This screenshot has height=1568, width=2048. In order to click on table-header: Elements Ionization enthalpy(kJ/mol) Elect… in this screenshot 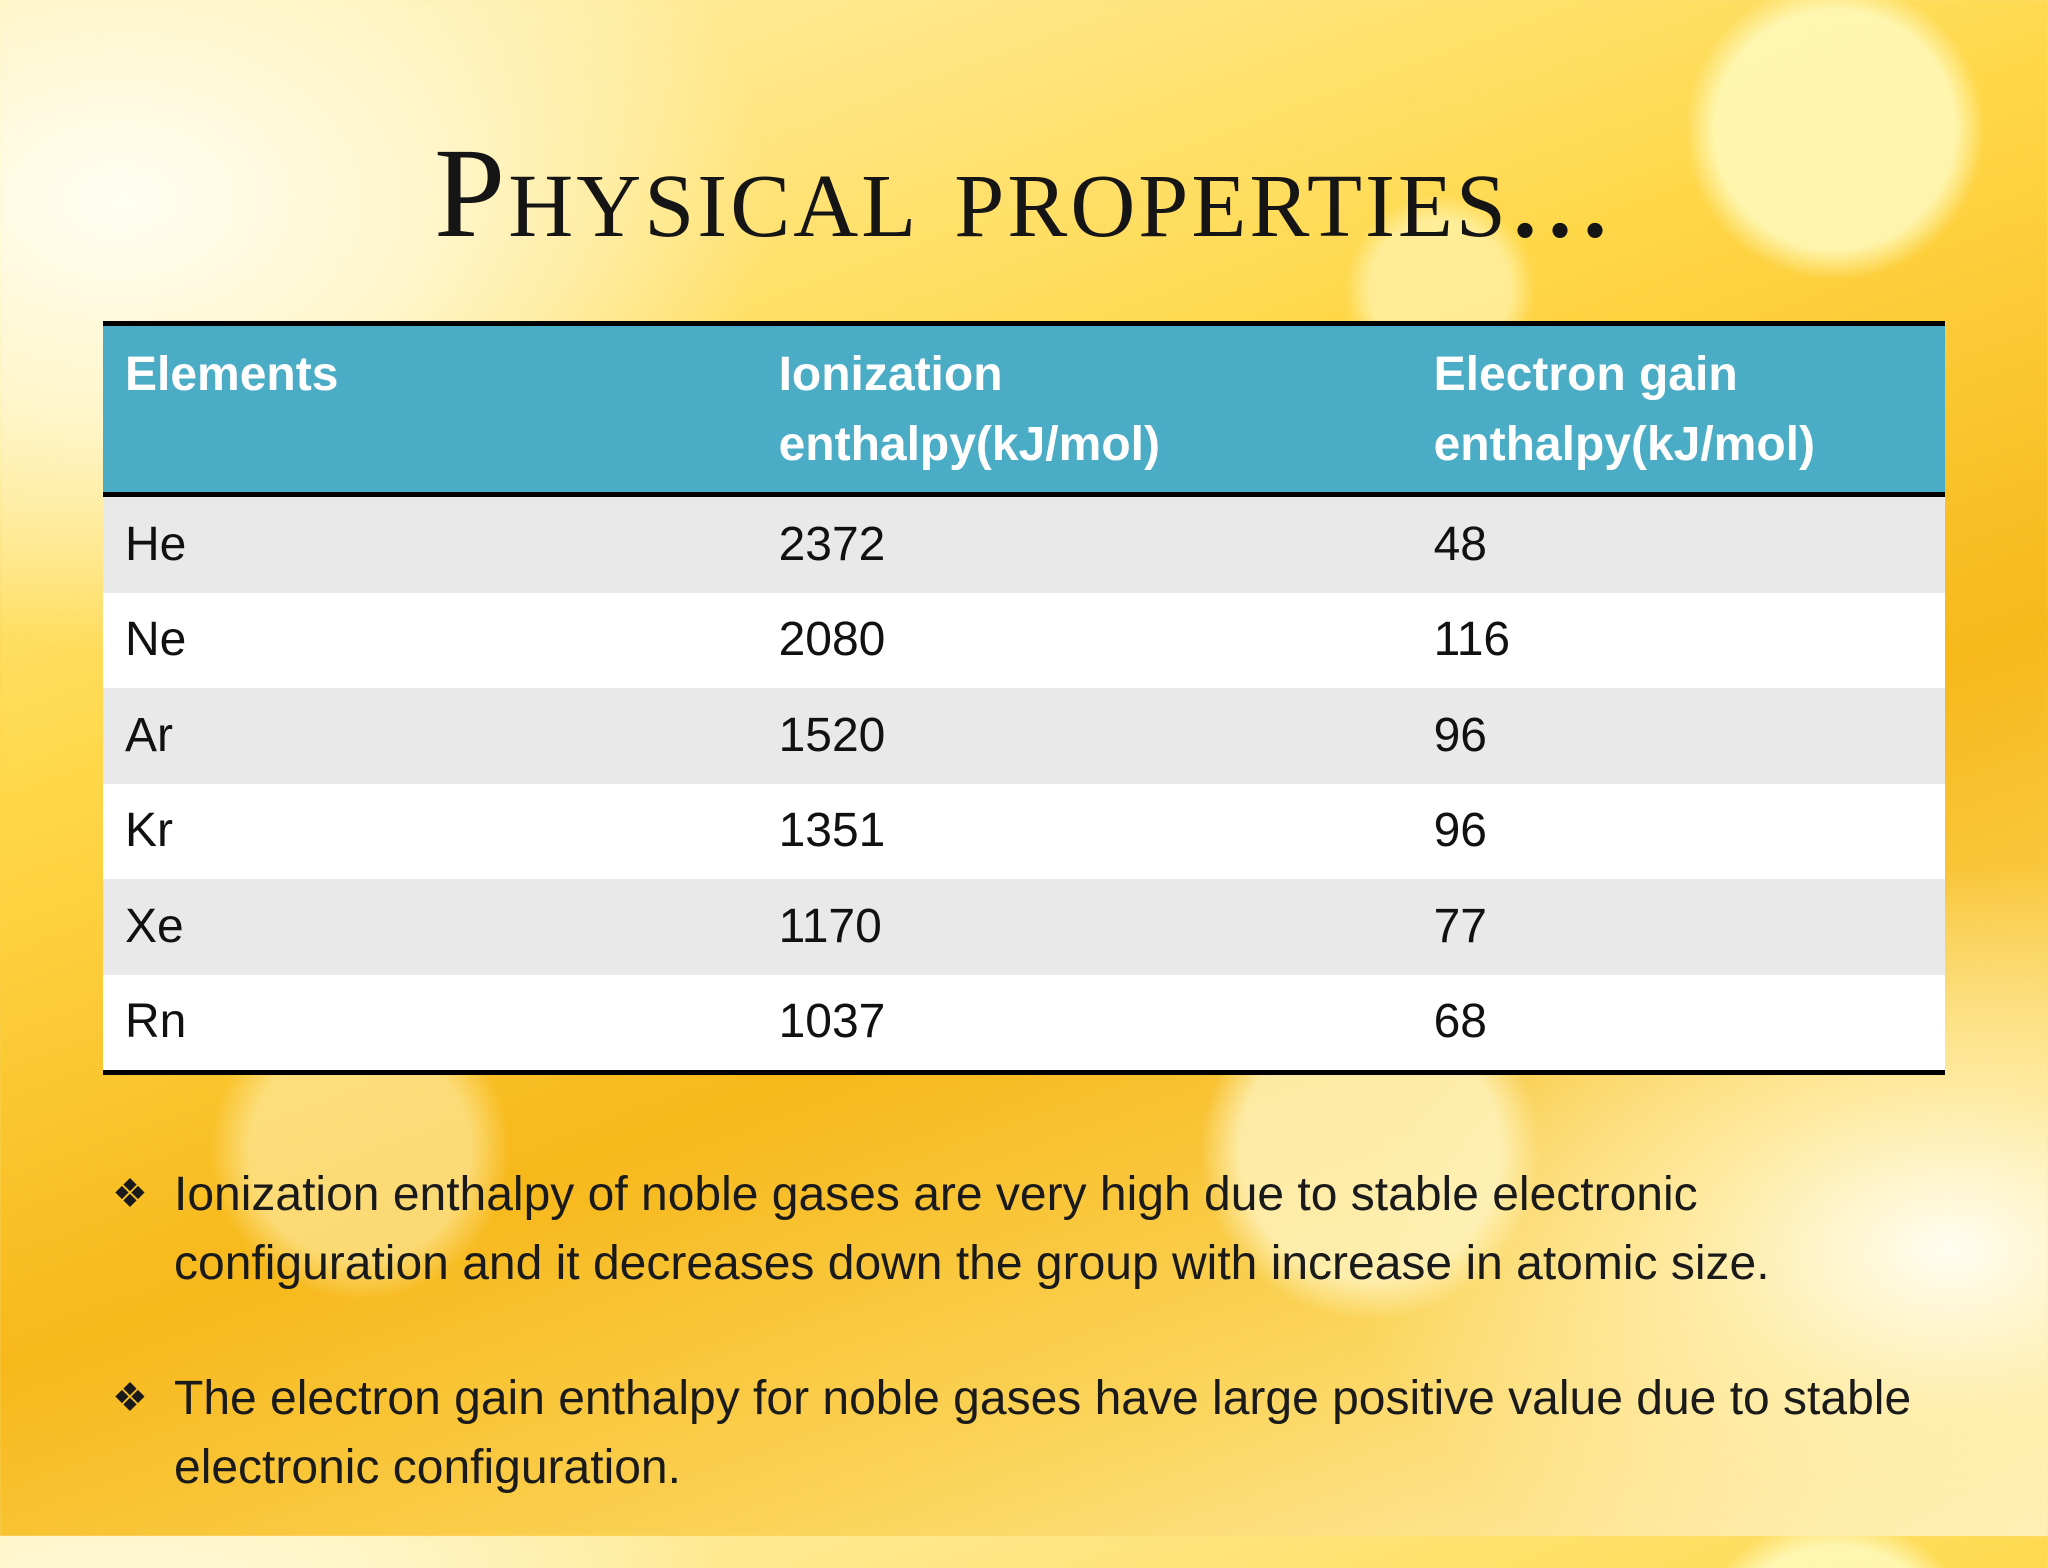, I will do `click(1024, 409)`.